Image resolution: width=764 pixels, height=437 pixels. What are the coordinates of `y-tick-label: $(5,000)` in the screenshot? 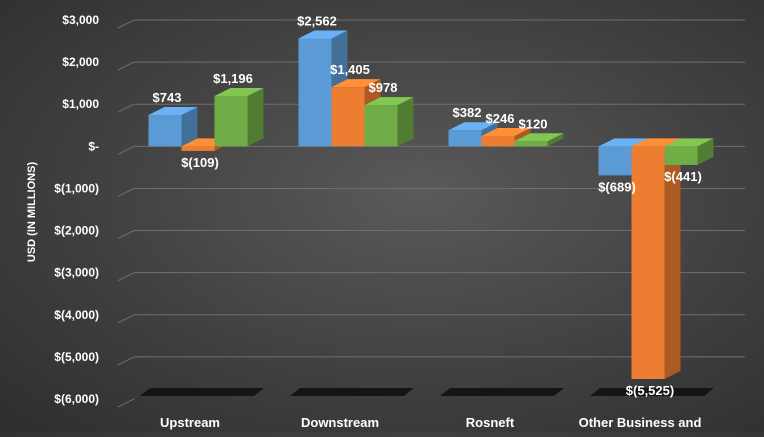 It's located at (76, 357).